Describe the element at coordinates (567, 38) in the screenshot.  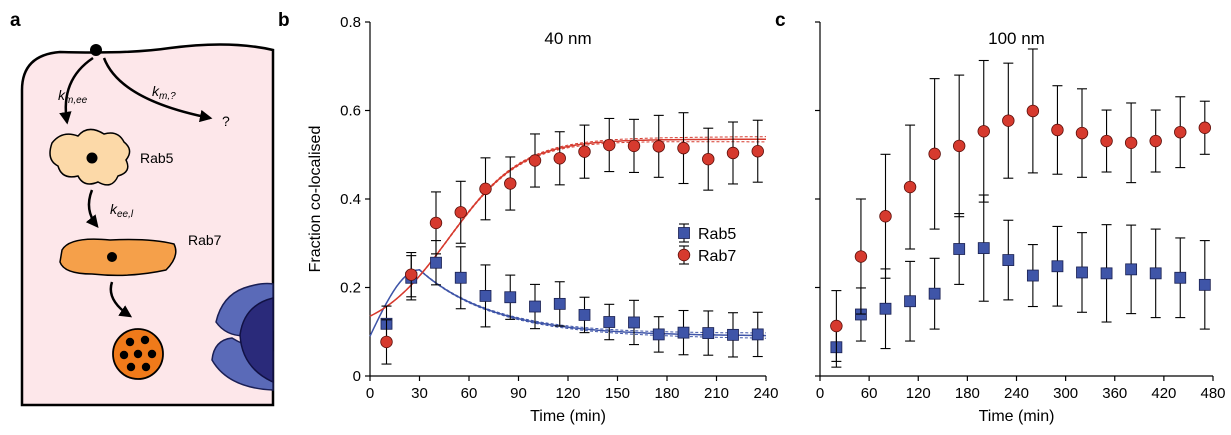
I see `chart-title: 40 nm` at that location.